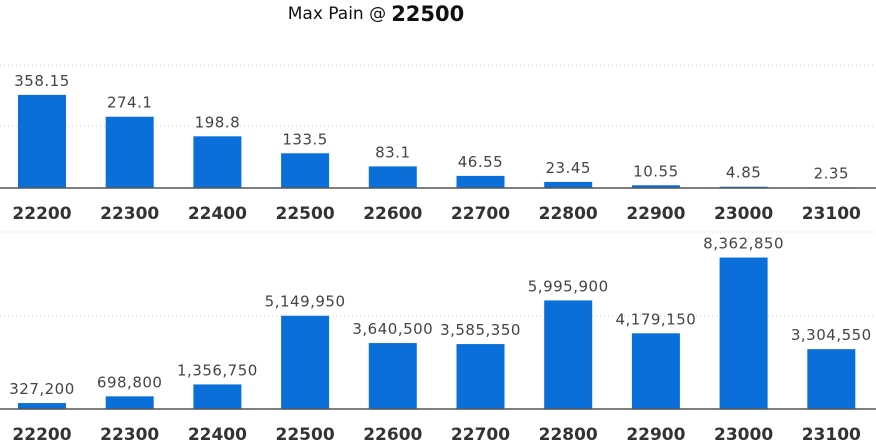 The width and height of the screenshot is (876, 448). Describe the element at coordinates (743, 173) in the screenshot. I see `premium-data-label: 4.85` at that location.